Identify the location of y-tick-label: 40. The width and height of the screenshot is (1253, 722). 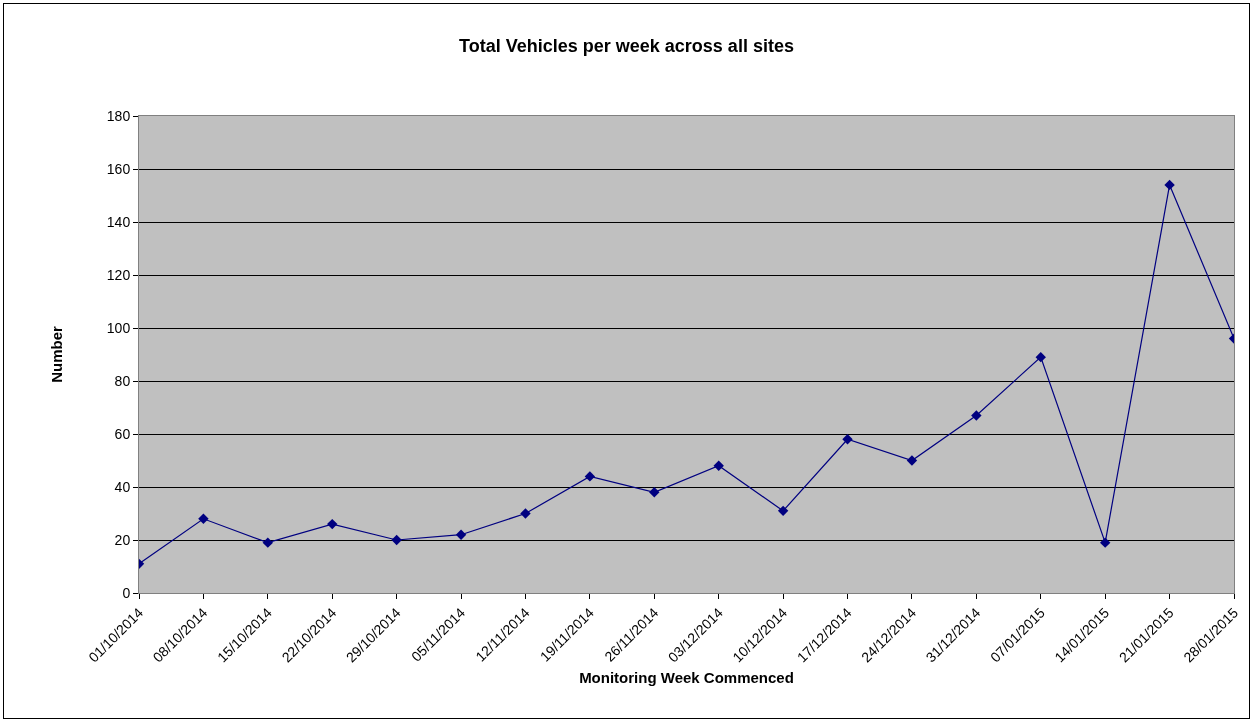
(122, 486).